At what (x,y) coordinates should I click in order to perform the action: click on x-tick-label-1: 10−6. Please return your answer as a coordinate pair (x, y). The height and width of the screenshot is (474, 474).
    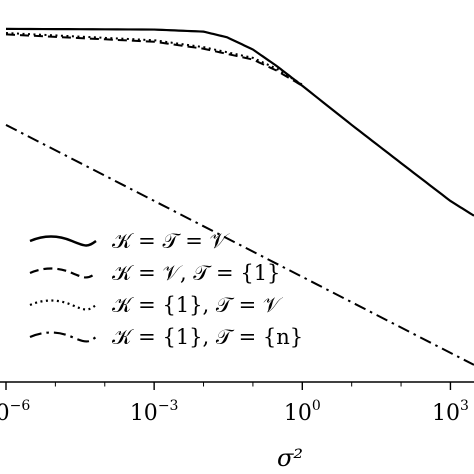
    Looking at the image, I should click on (15, 412).